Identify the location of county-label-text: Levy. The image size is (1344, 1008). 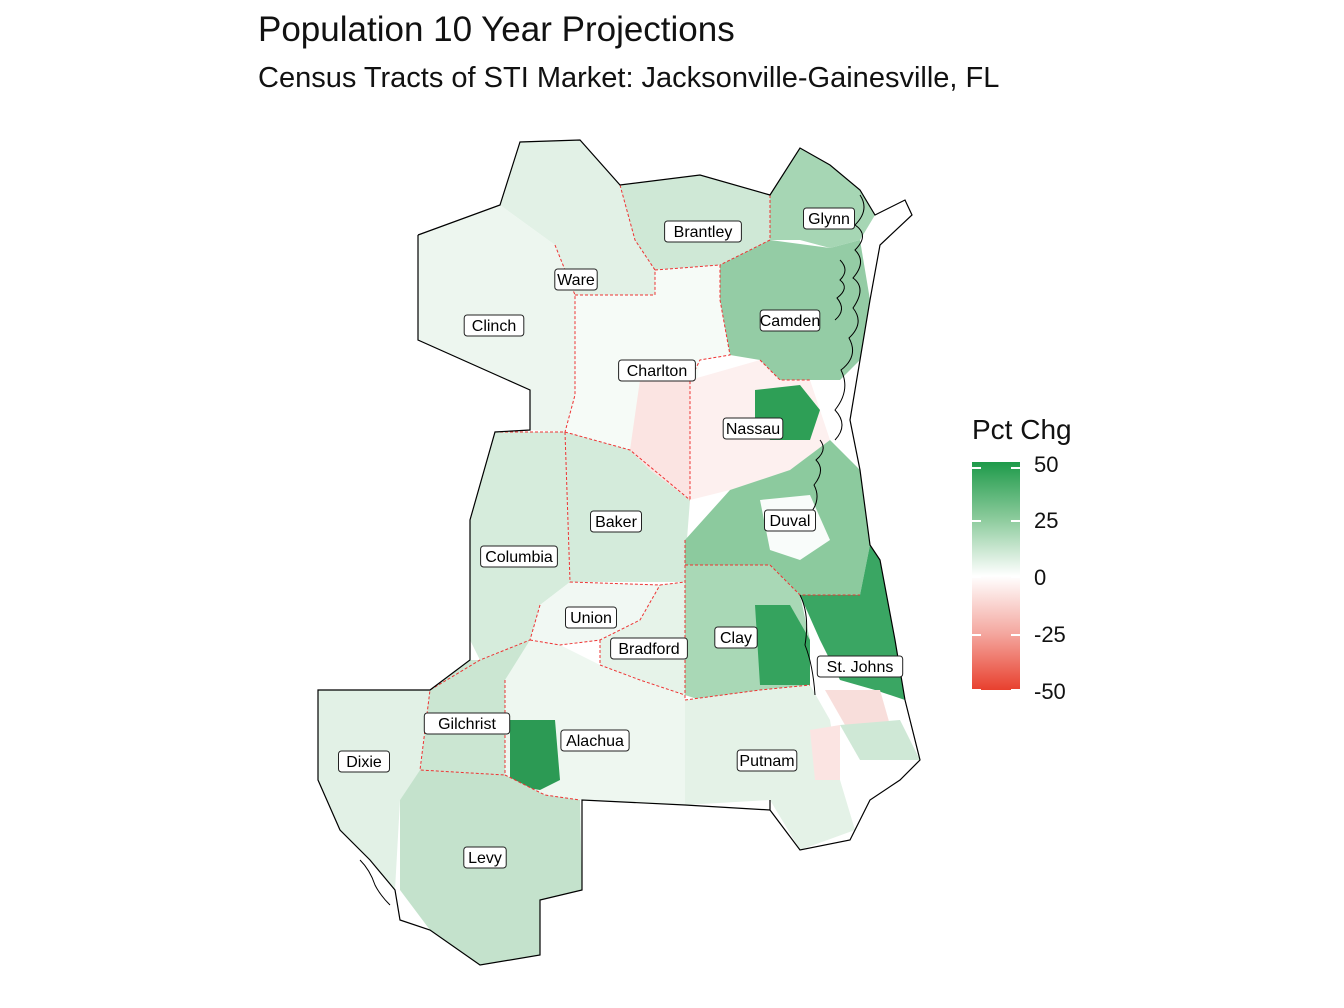
(485, 858).